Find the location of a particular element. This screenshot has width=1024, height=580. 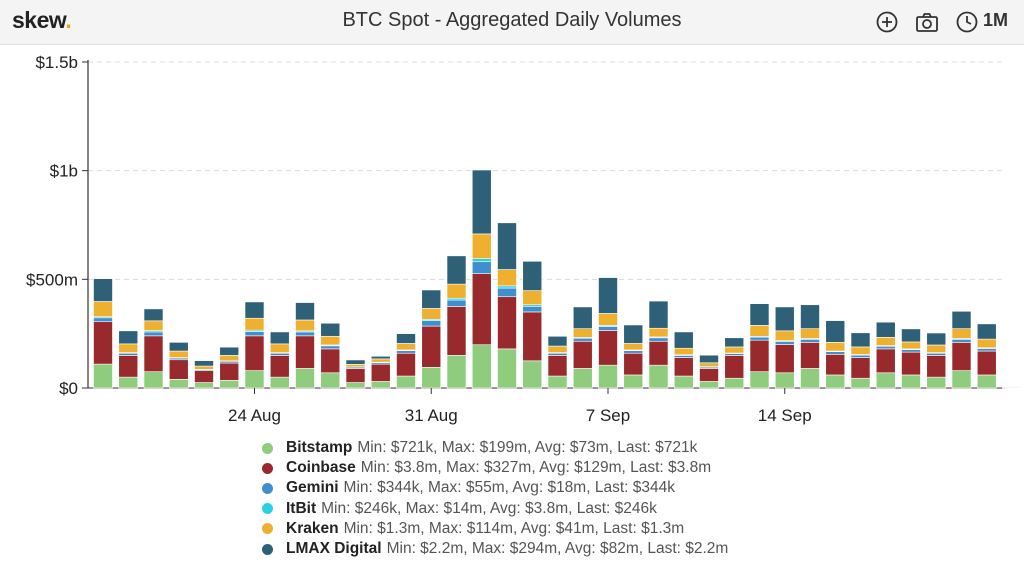

skew-logo: skew. is located at coordinates (42, 20).